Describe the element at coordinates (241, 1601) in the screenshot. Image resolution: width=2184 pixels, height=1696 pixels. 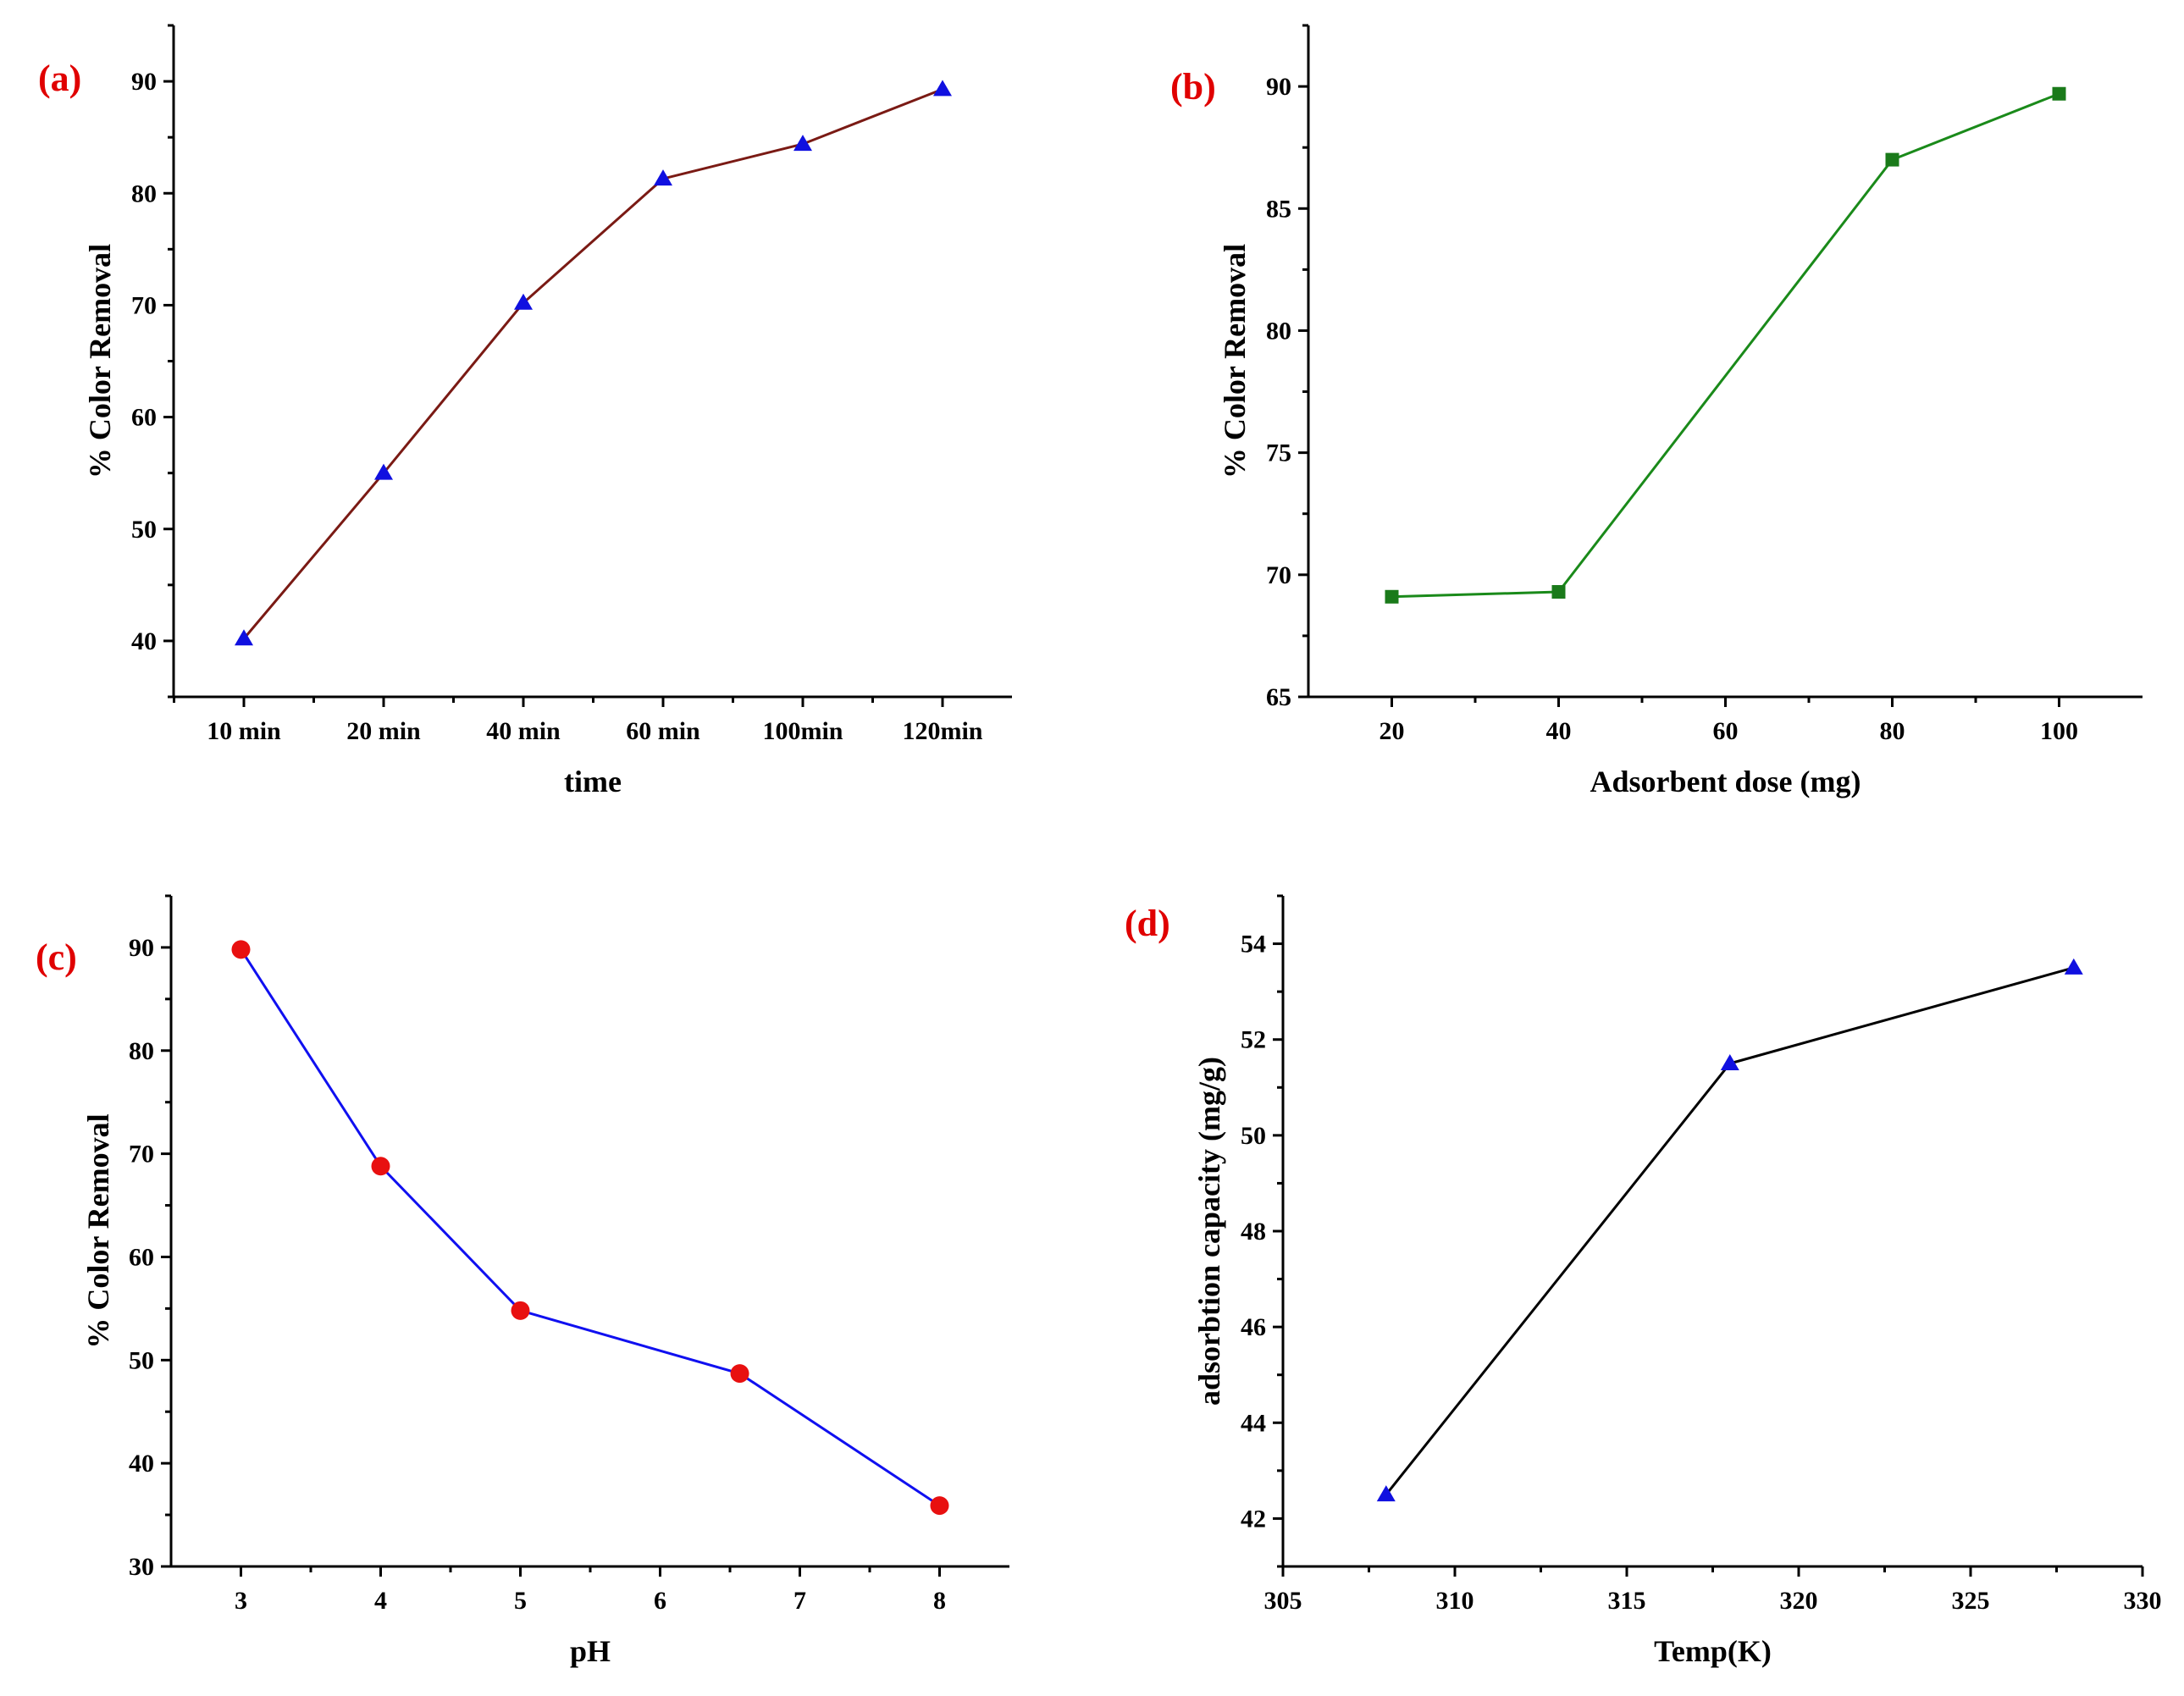
I see `x-tick-label: 3` at that location.